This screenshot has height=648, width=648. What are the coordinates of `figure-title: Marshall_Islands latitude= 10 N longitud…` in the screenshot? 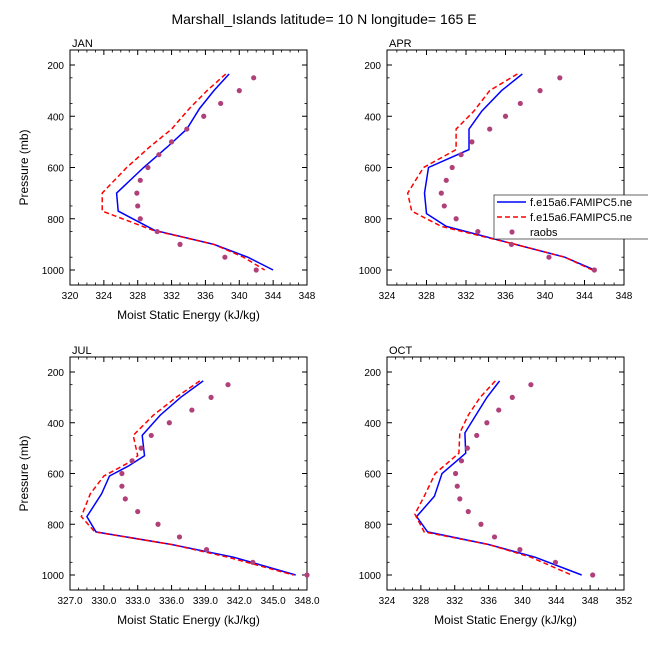 It's located at (323, 19).